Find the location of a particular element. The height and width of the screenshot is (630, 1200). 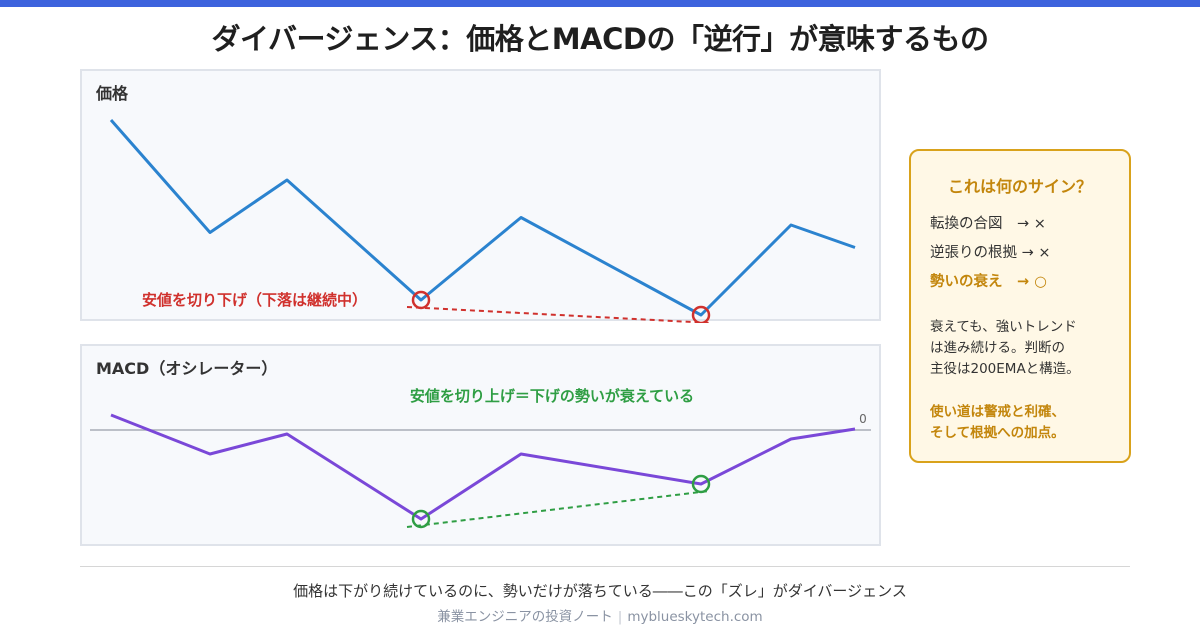

footer-credit: 兼業エンジニアの投資ノート | myblueskytech.com is located at coordinates (600, 615).